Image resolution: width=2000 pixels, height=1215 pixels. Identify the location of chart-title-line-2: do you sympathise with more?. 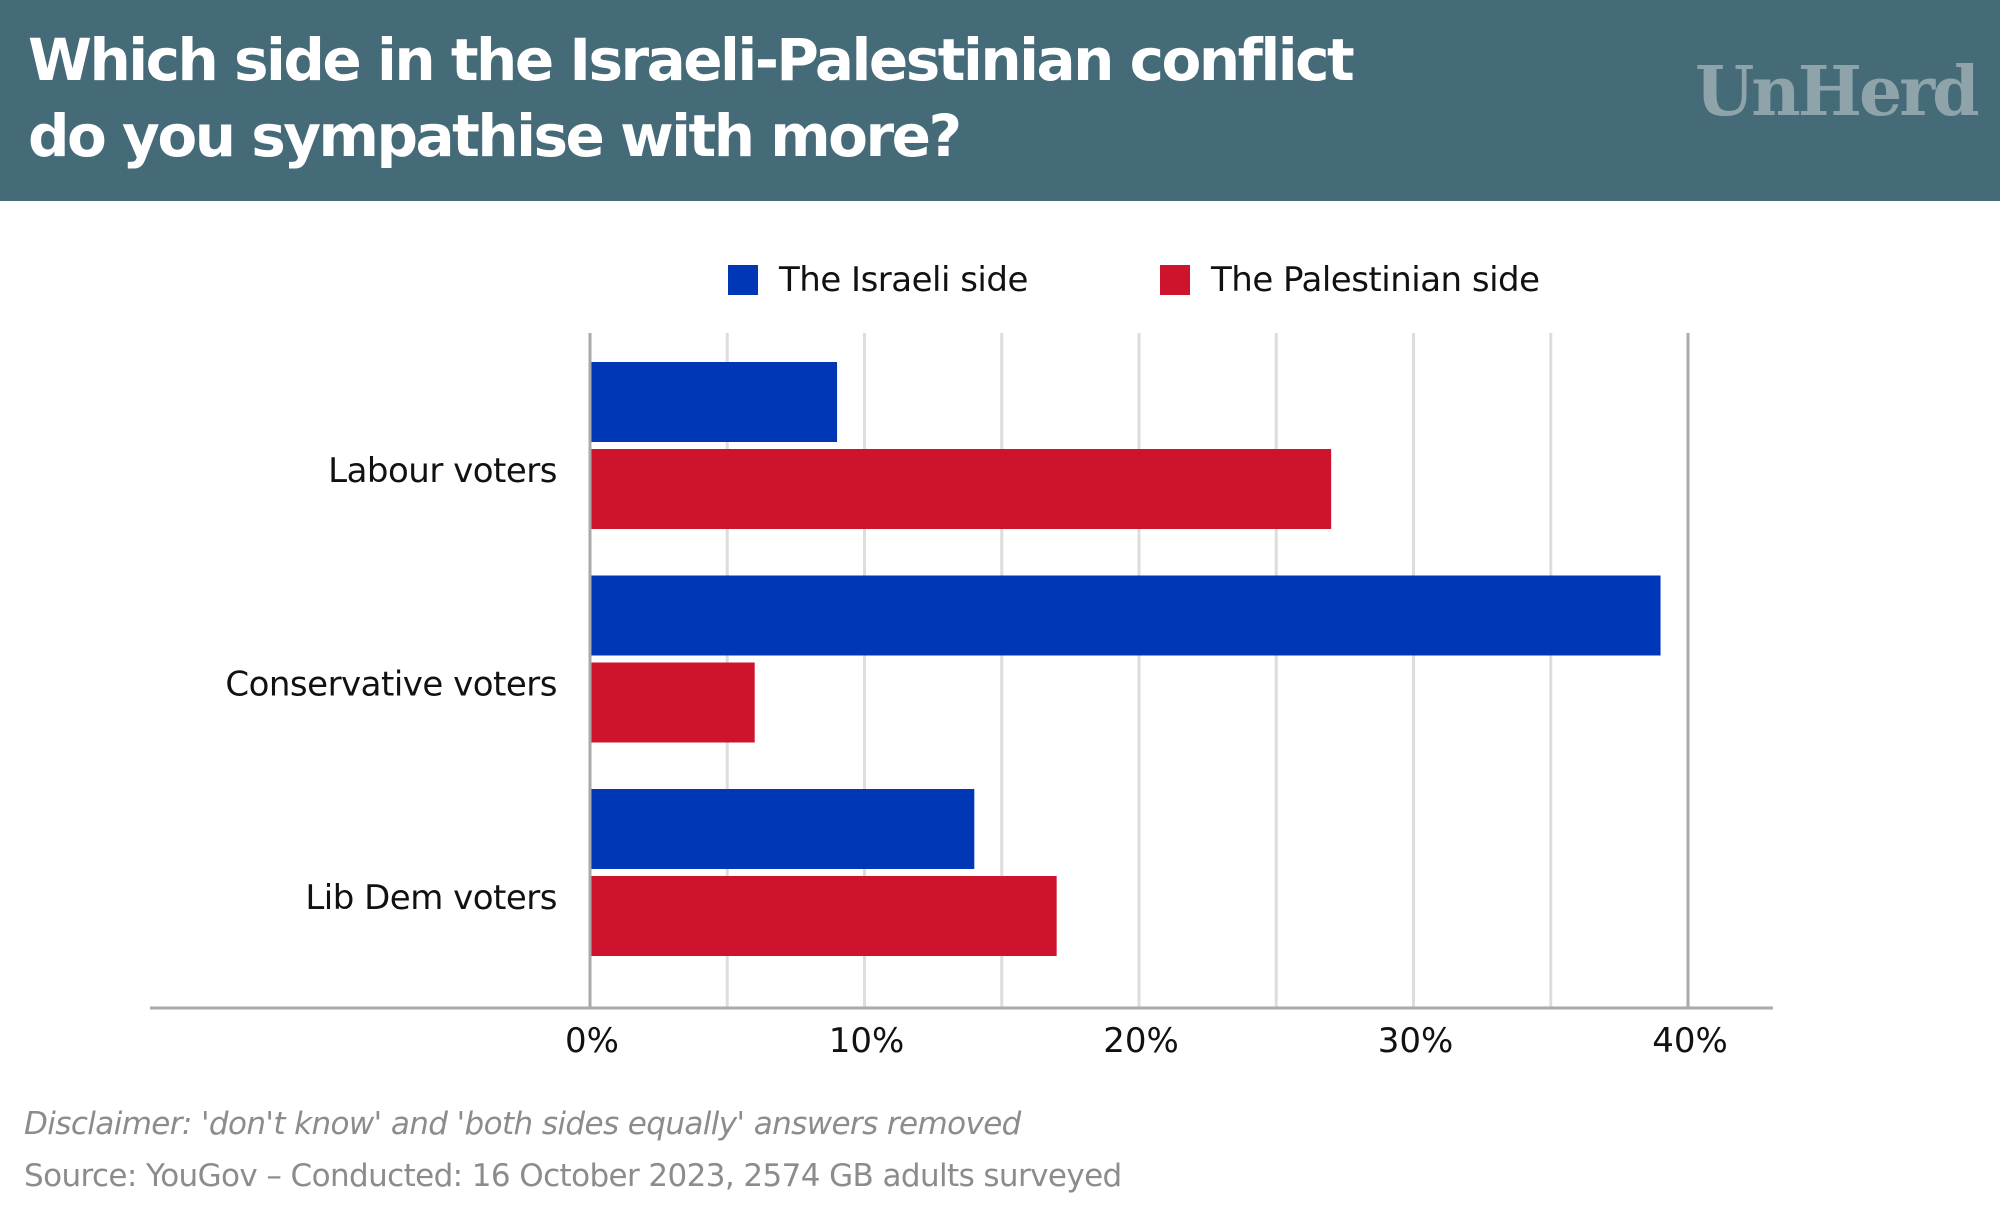
(495, 136).